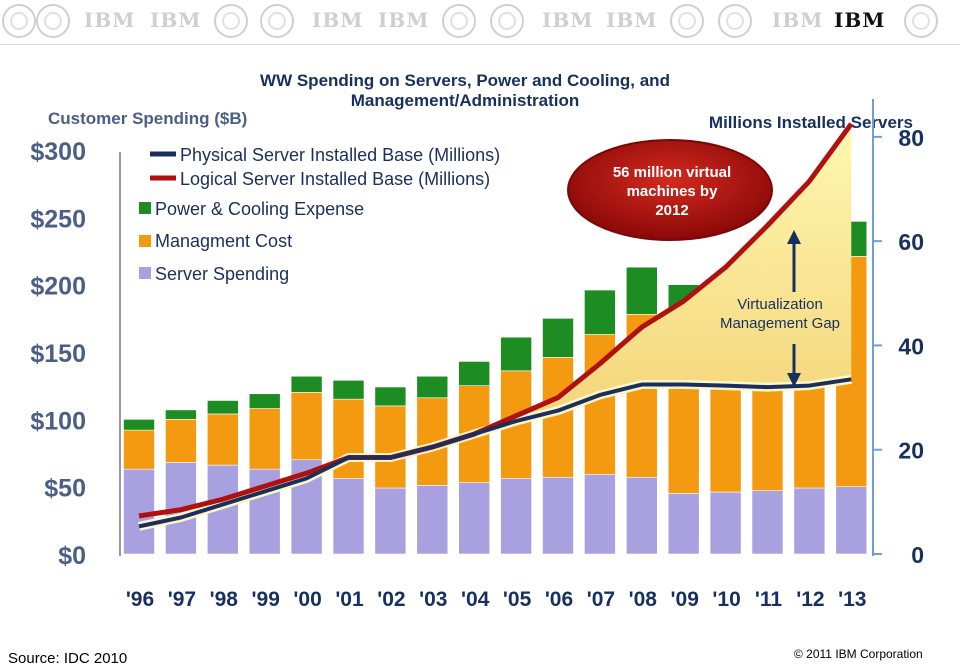 This screenshot has width=960, height=667. I want to click on y2-tick-label: 80, so click(911, 138).